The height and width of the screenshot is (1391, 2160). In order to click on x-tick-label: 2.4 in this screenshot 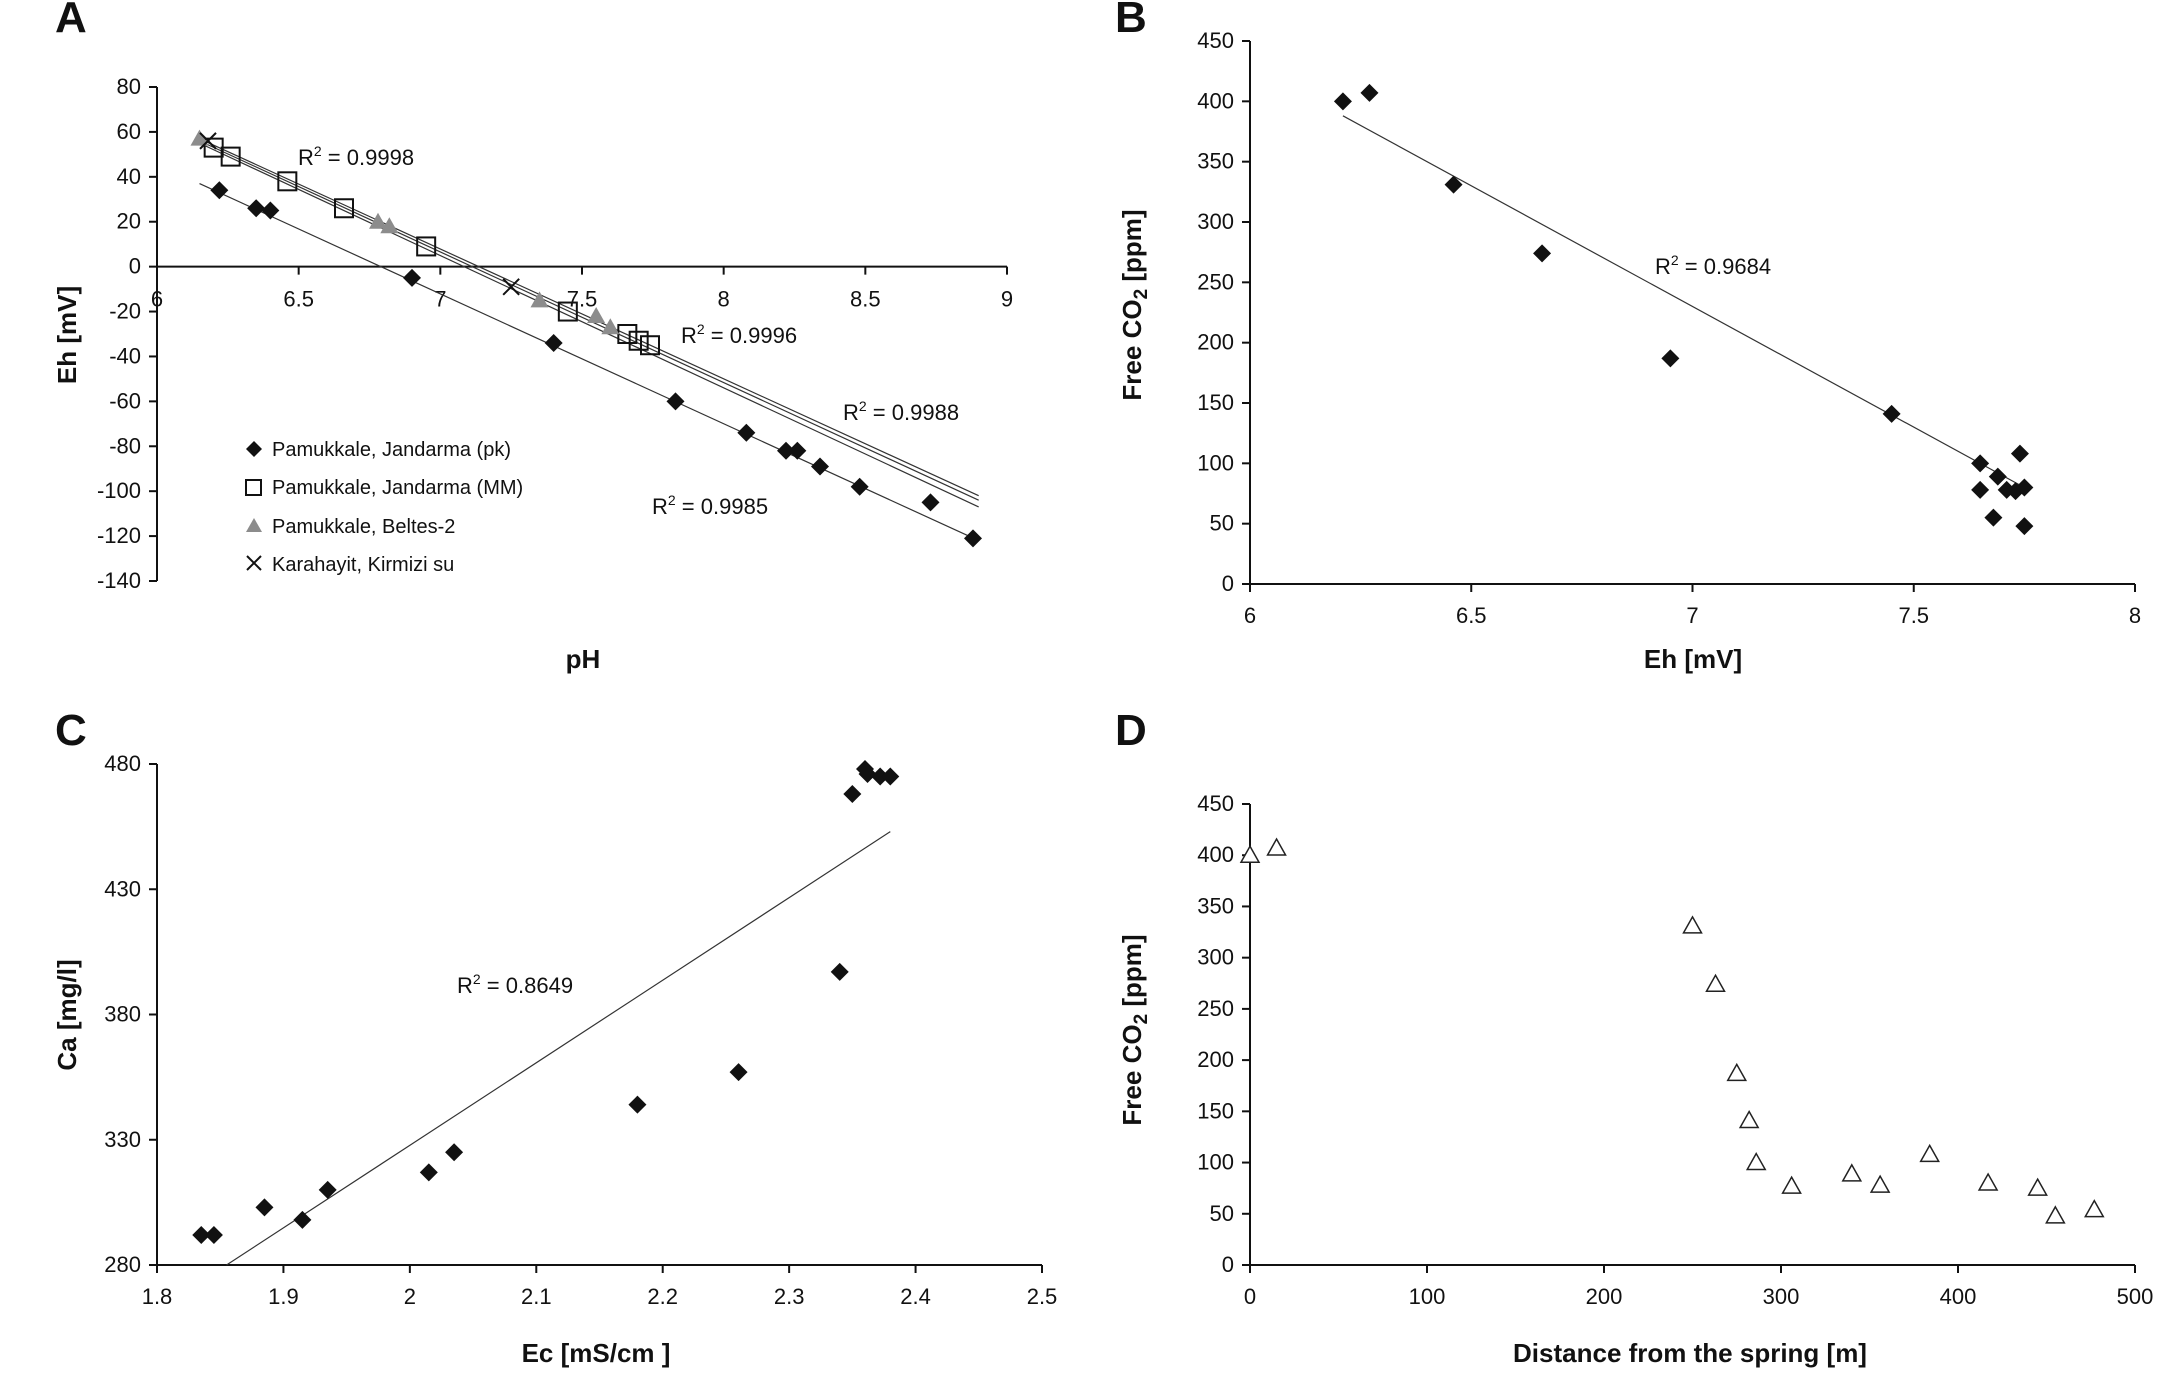, I will do `click(915, 1296)`.